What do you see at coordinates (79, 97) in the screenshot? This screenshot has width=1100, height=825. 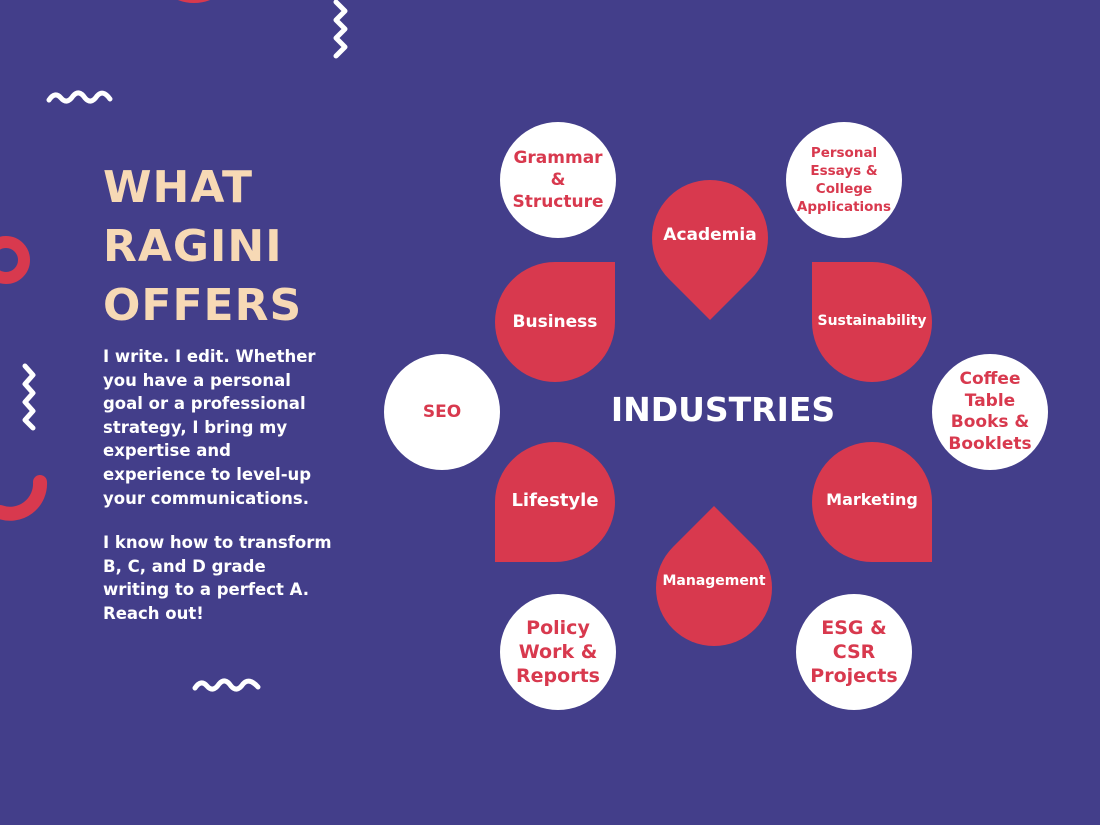 I see `white-wave-left-decoration` at bounding box center [79, 97].